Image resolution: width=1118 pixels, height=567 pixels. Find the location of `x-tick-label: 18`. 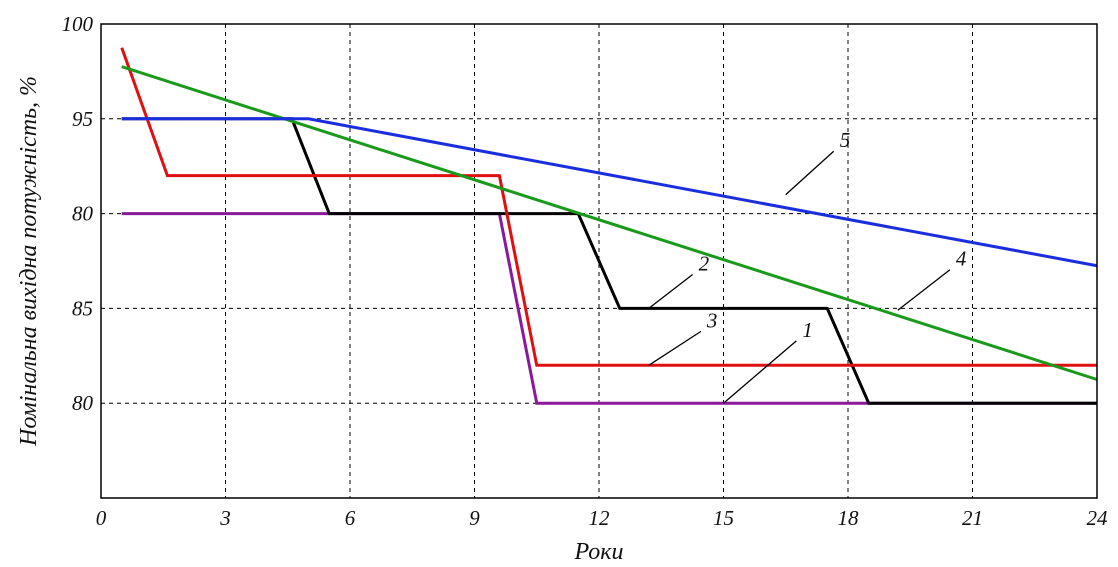

x-tick-label: 18 is located at coordinates (849, 518).